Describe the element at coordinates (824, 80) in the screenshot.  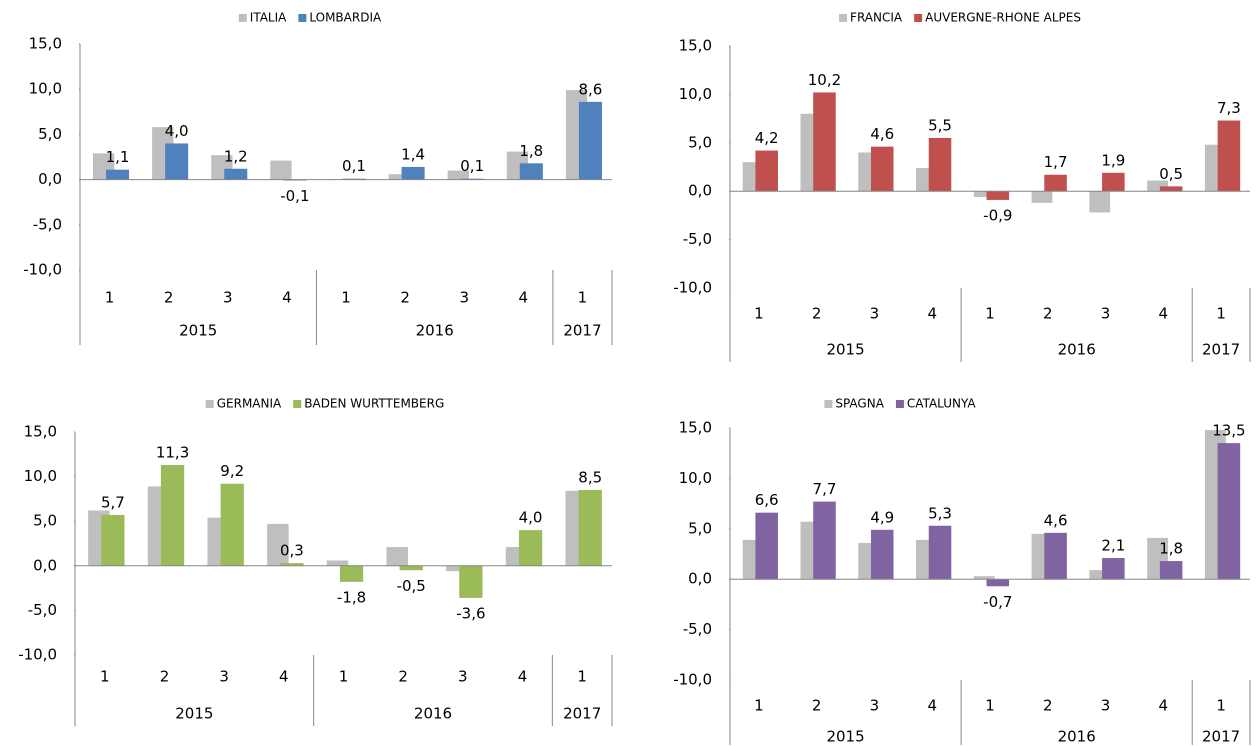
I see `data-label: 10,2` at that location.